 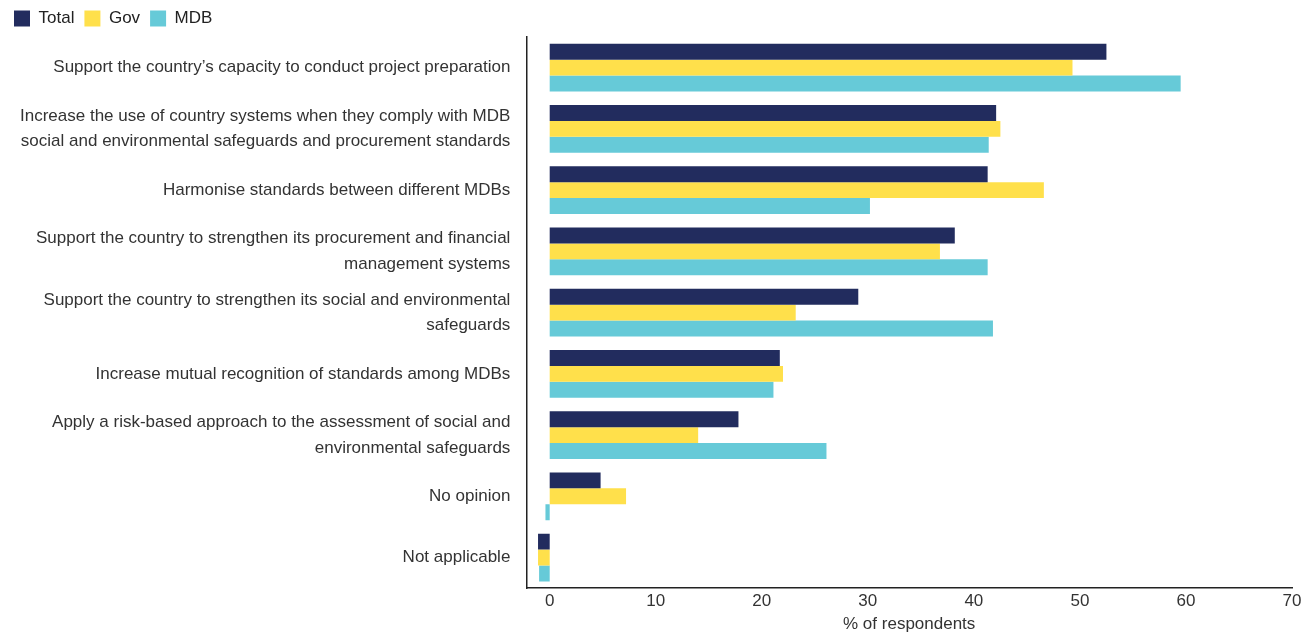 What do you see at coordinates (1186, 601) in the screenshot?
I see `x-tick-label: 60` at bounding box center [1186, 601].